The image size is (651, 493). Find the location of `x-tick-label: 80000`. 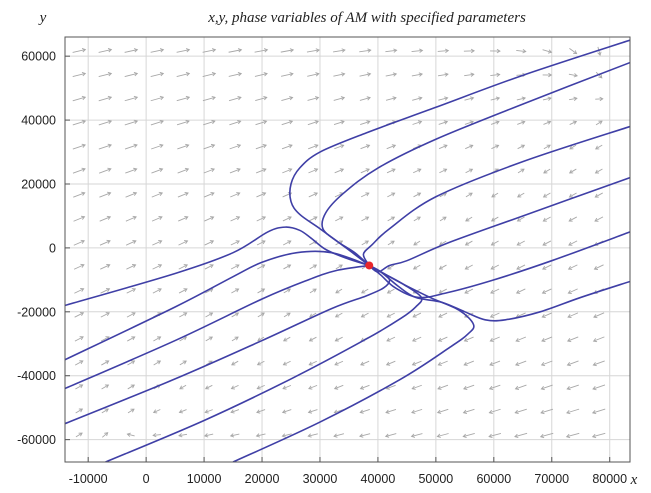

x-tick-label: 80000 is located at coordinates (609, 479).